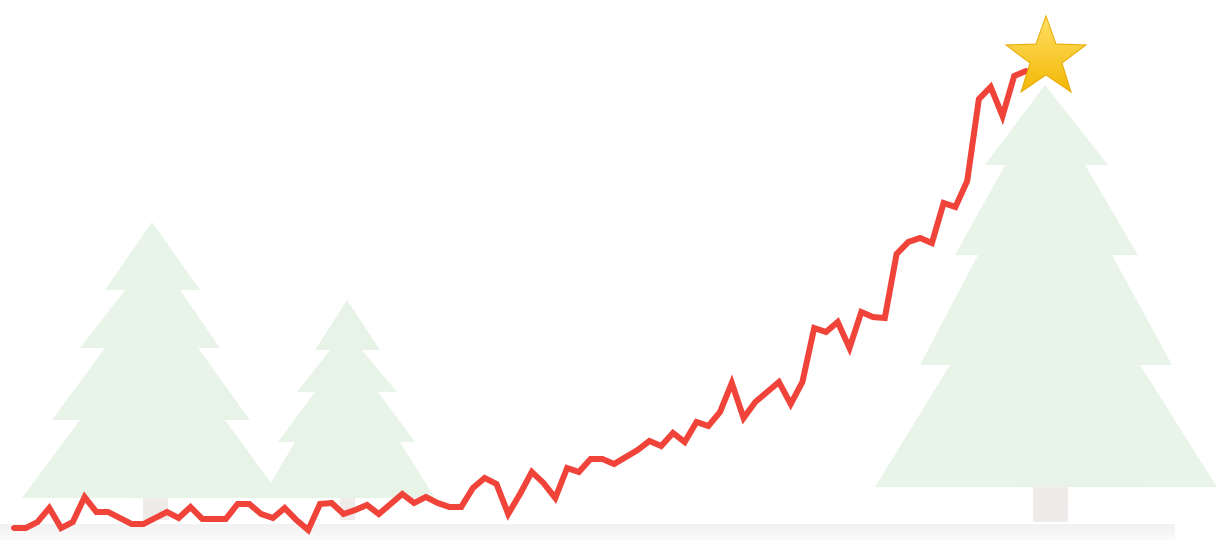 The width and height of the screenshot is (1217, 540). Describe the element at coordinates (1046, 54) in the screenshot. I see `star` at that location.